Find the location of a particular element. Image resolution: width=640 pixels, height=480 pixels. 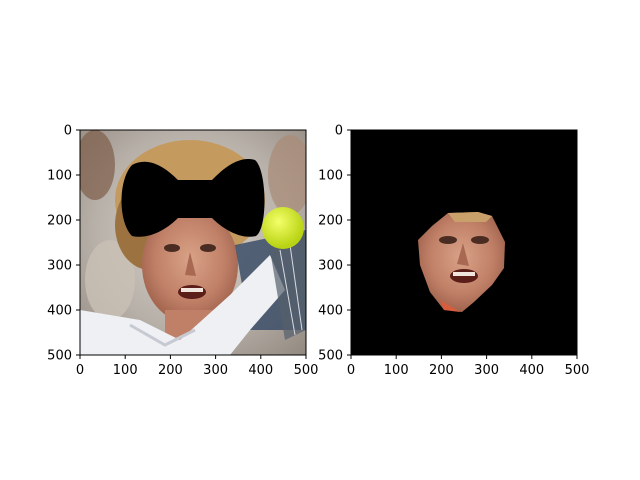

right-x-tick-label: 200 is located at coordinates (441, 370).